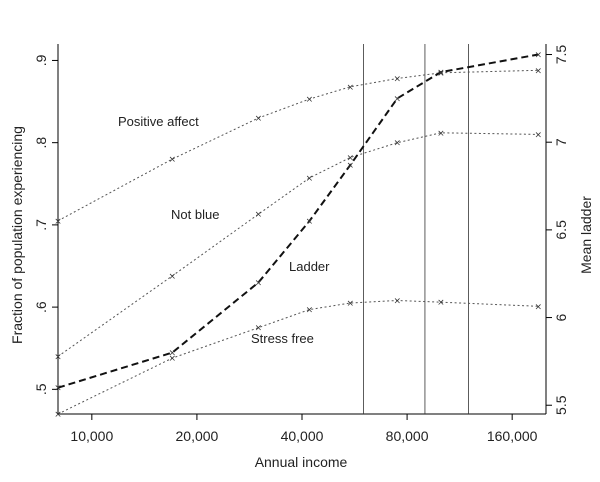  Describe the element at coordinates (41, 389) in the screenshot. I see `y-left-tick-label: .5` at that location.